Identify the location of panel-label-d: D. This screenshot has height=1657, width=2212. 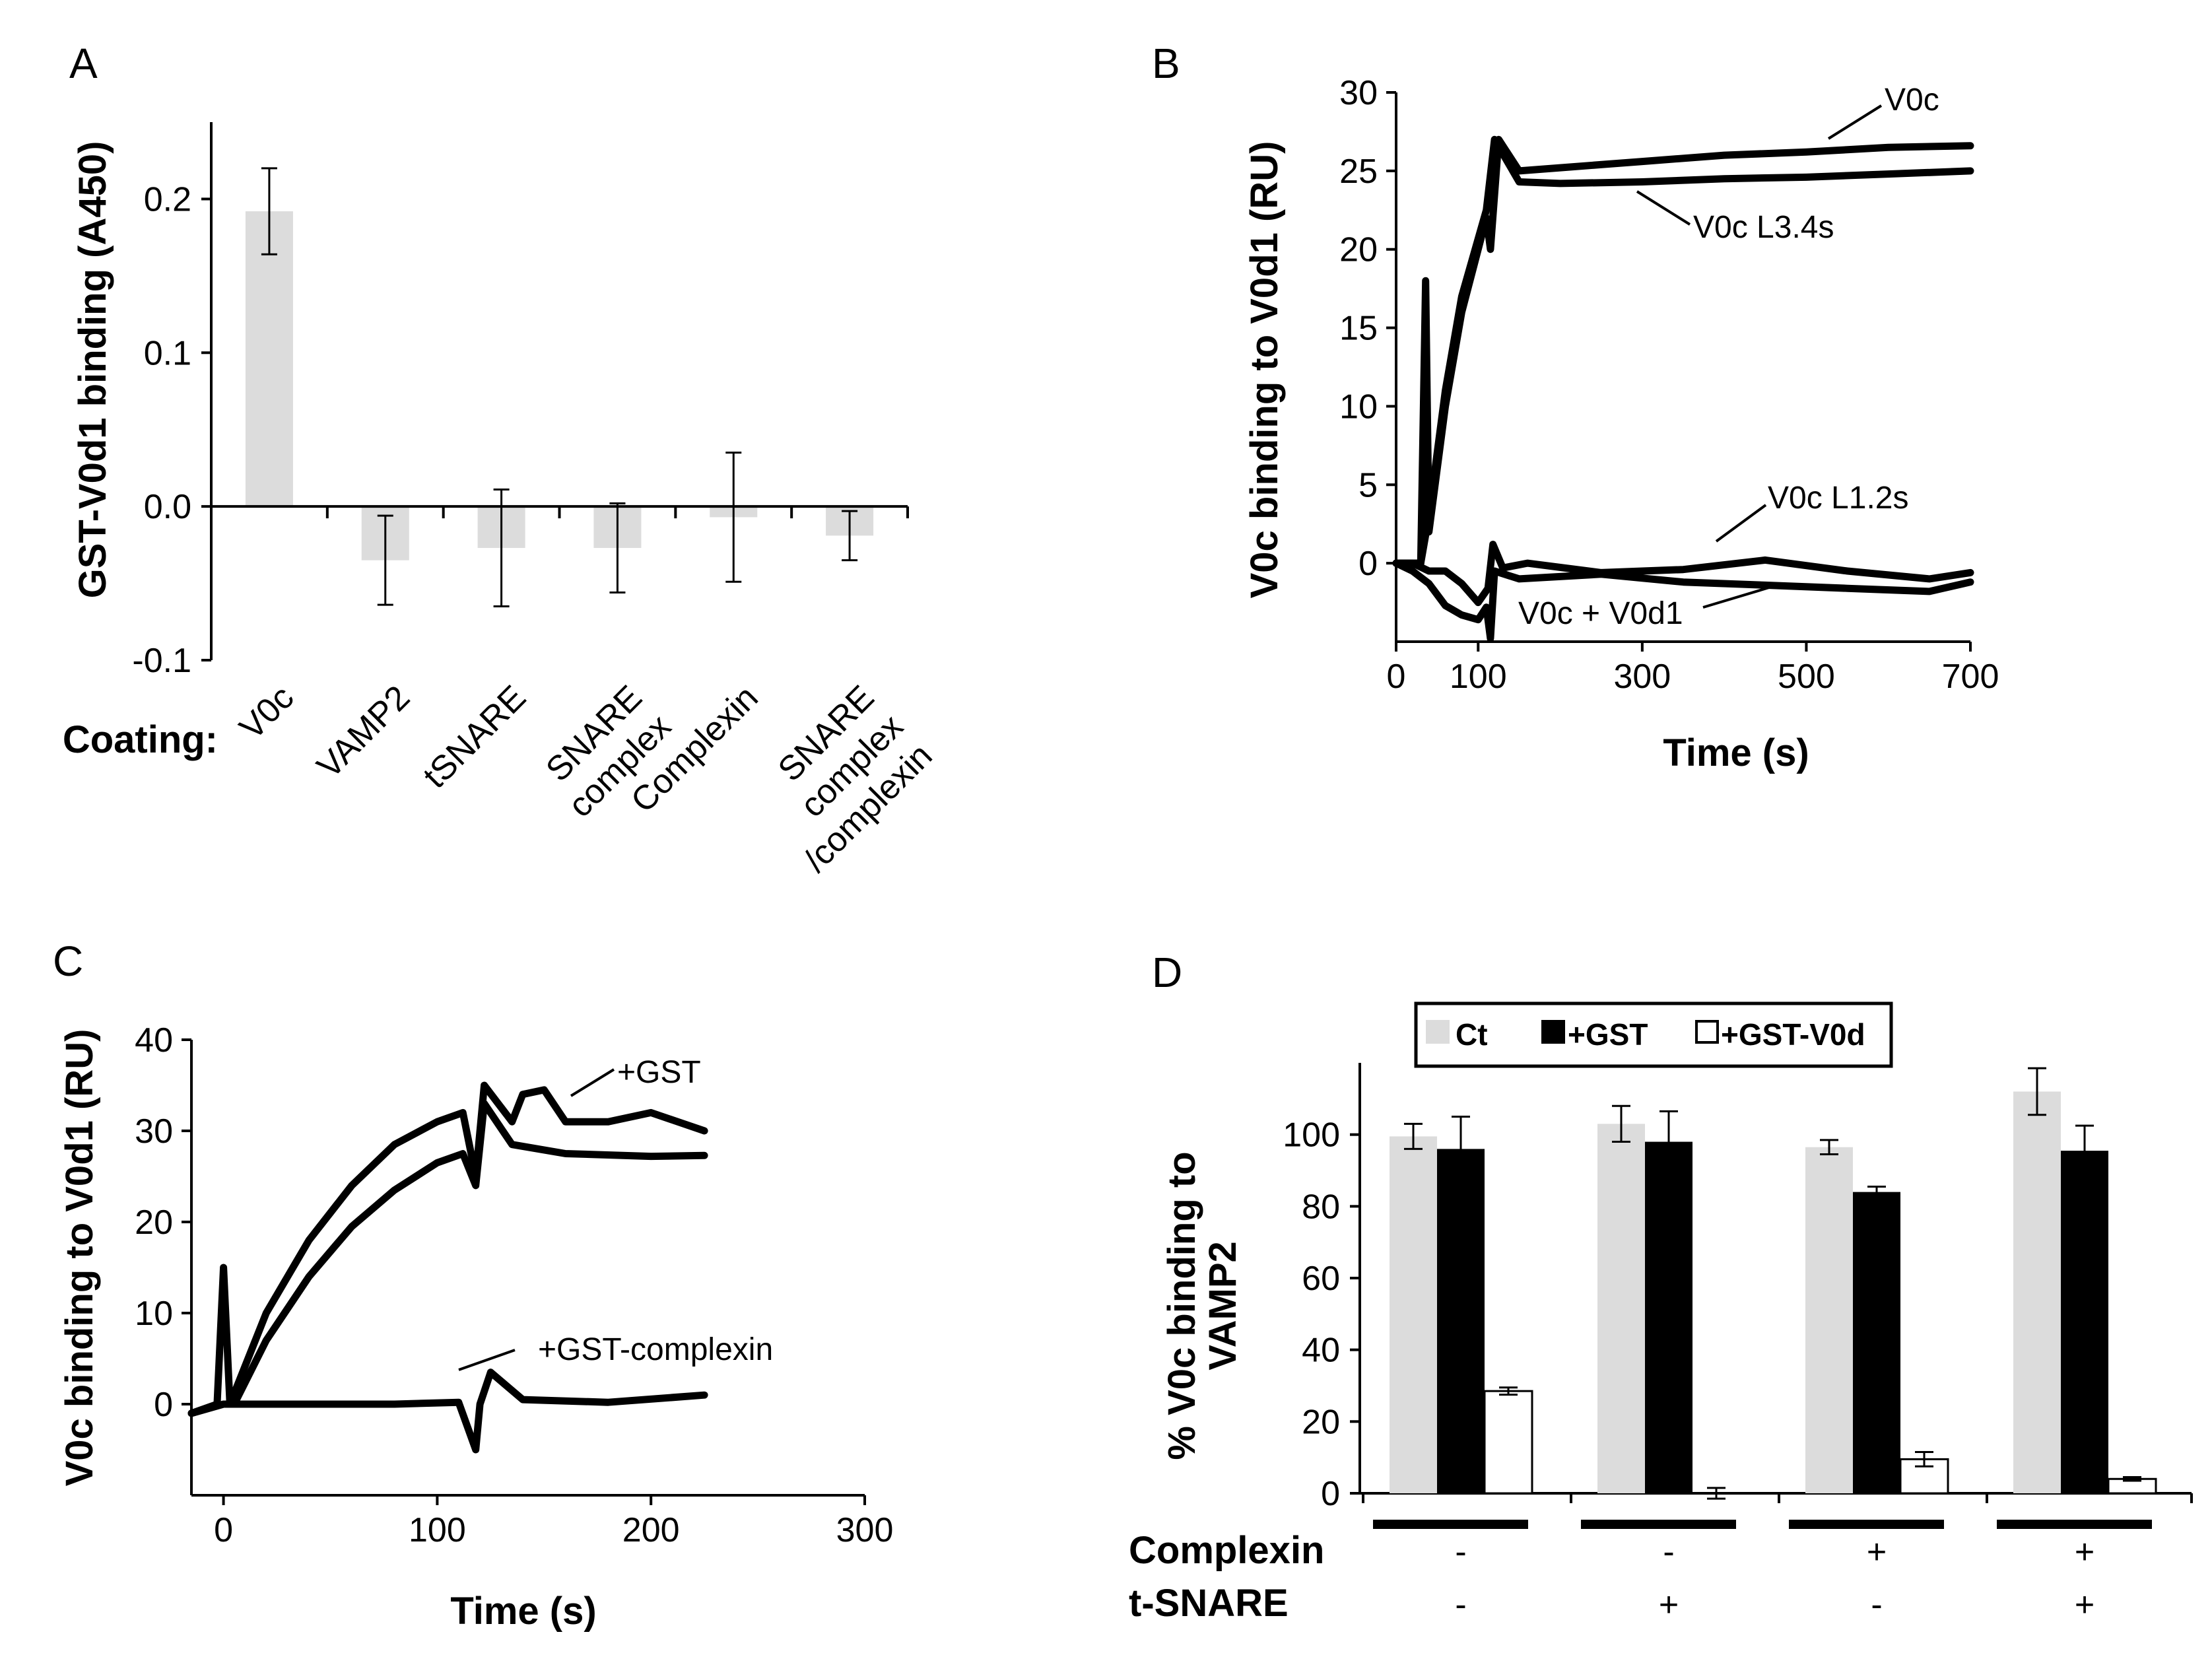
(1167, 972).